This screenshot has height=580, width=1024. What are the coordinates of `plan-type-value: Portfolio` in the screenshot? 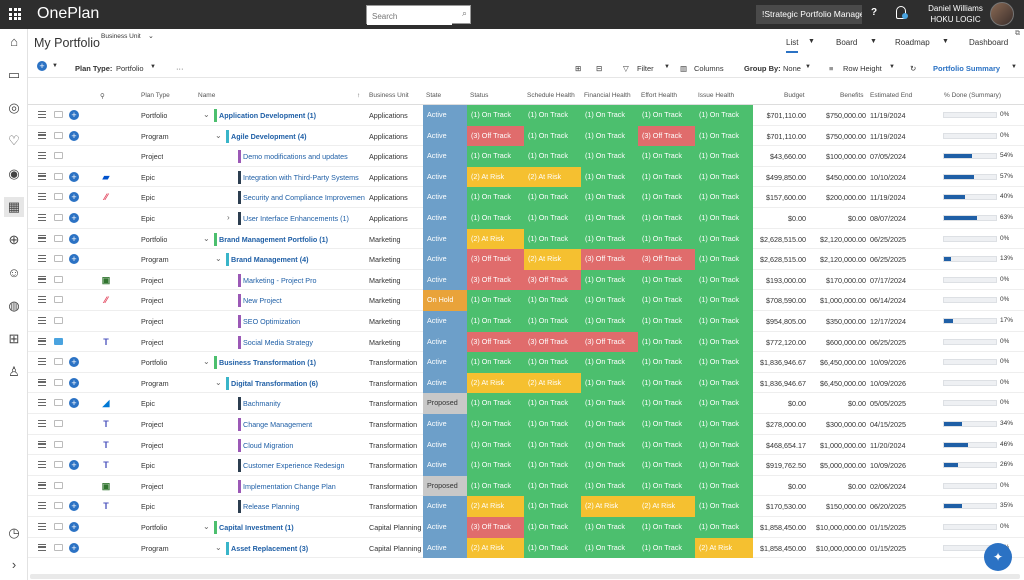 It's located at (130, 68).